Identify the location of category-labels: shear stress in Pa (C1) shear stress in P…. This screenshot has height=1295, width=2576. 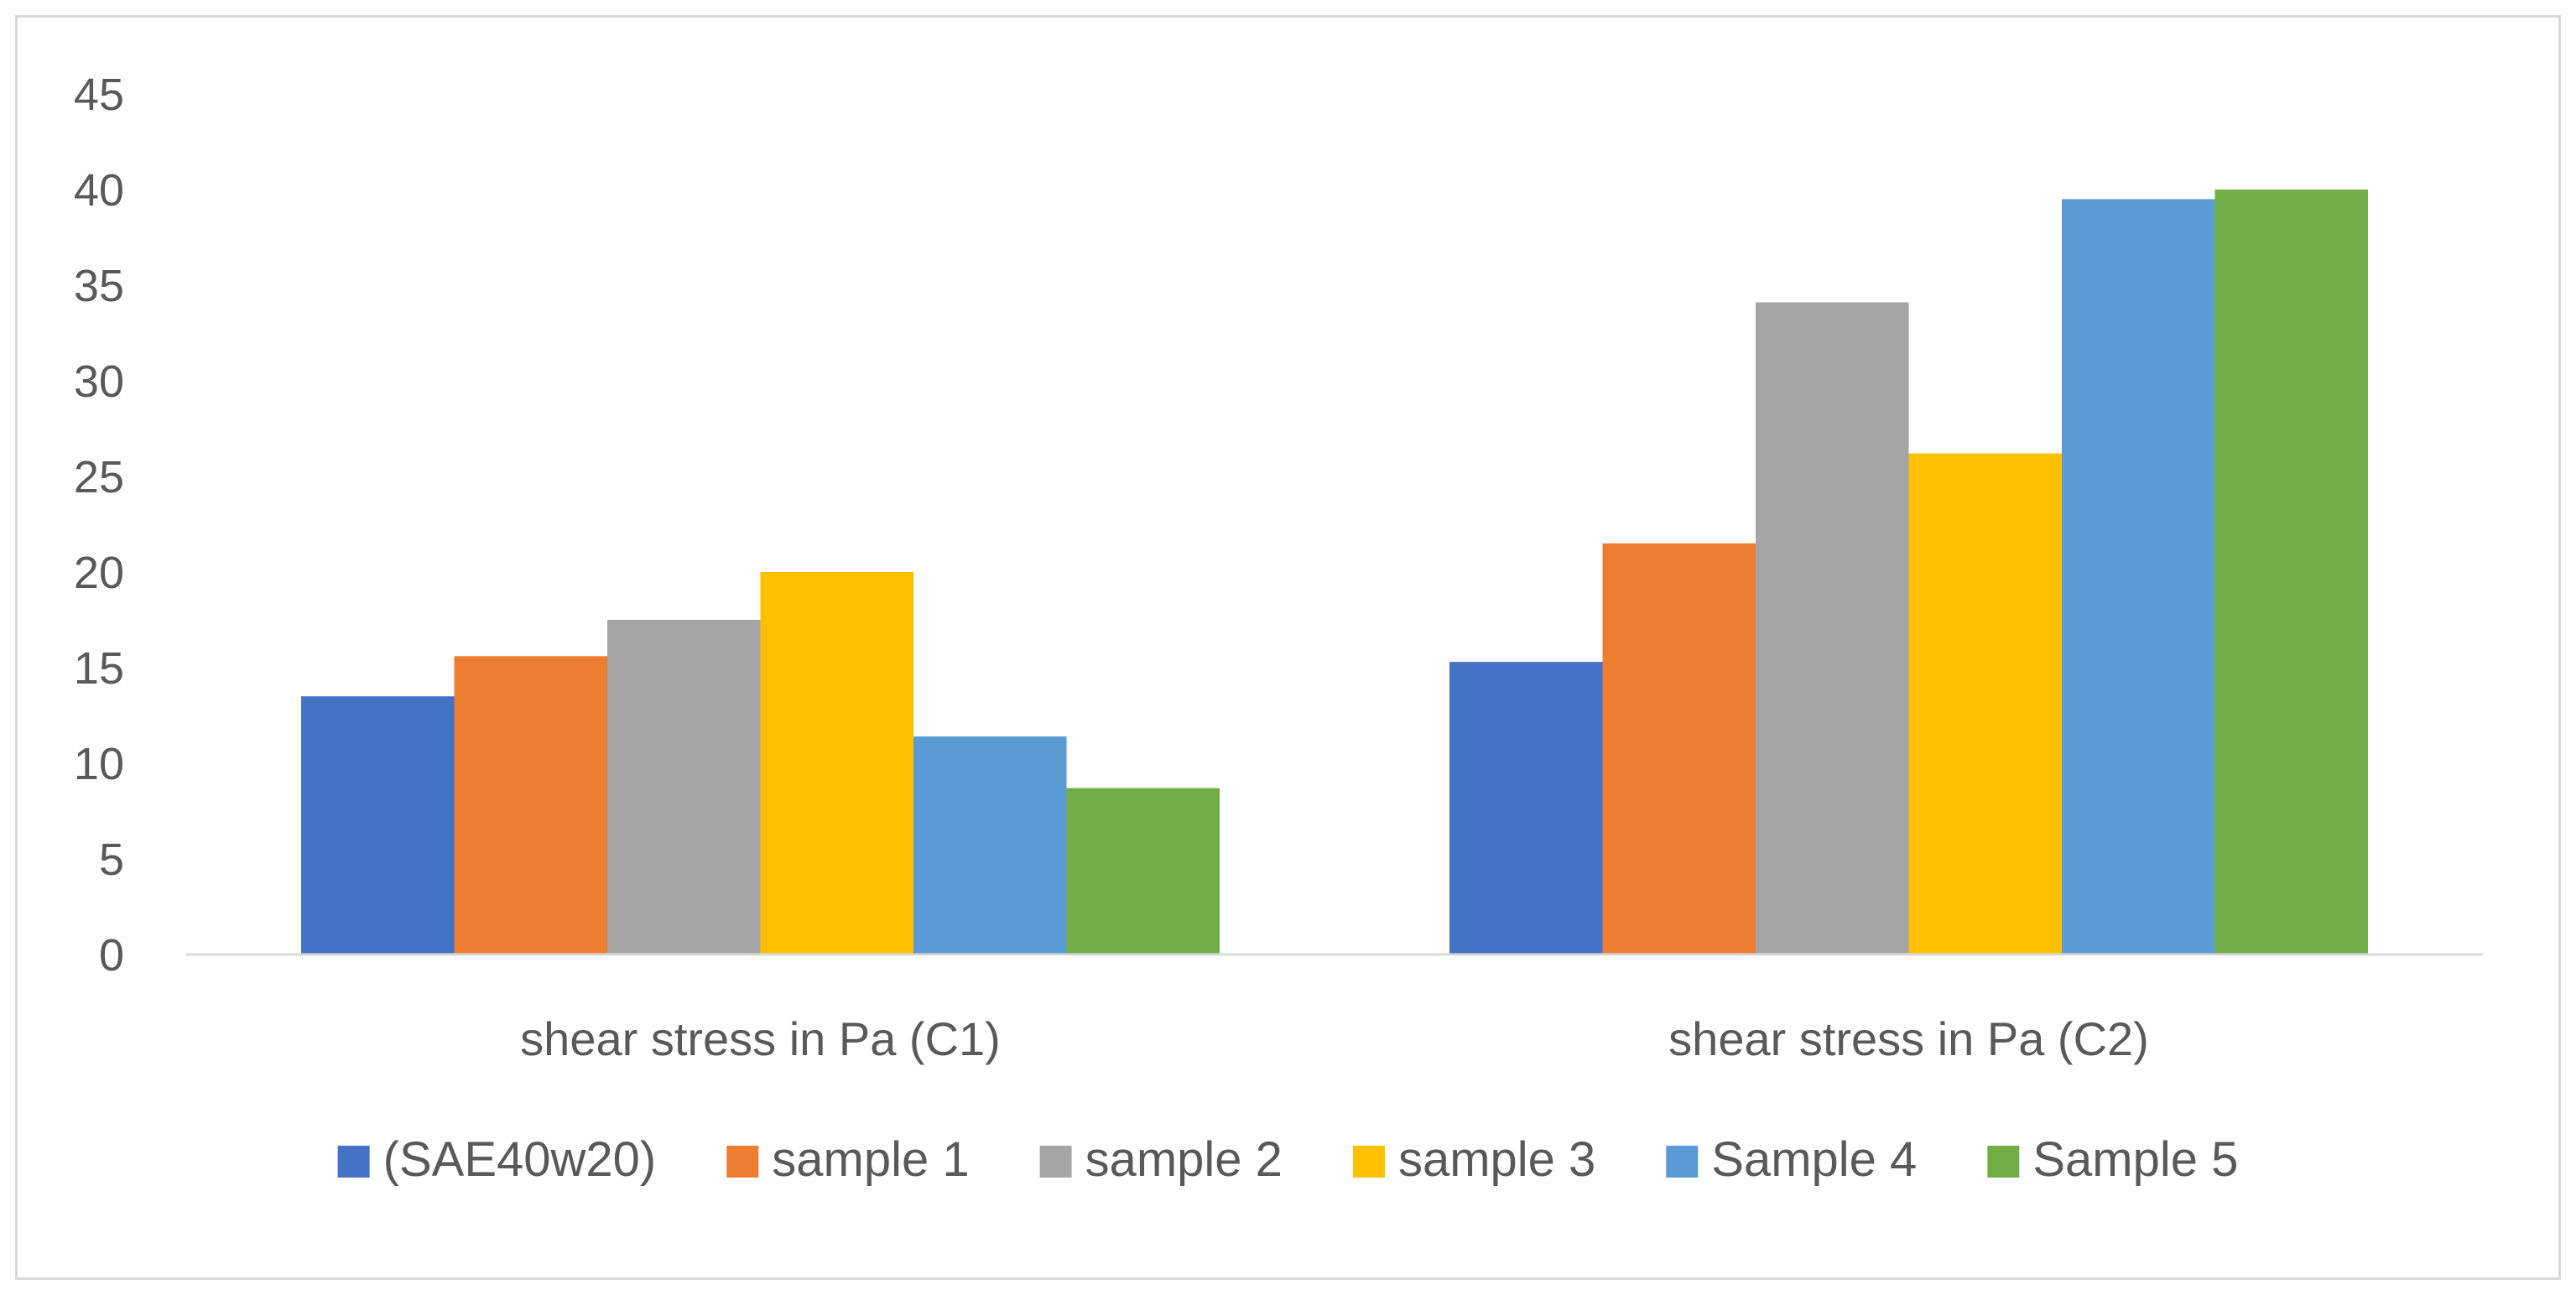
(1334, 1038).